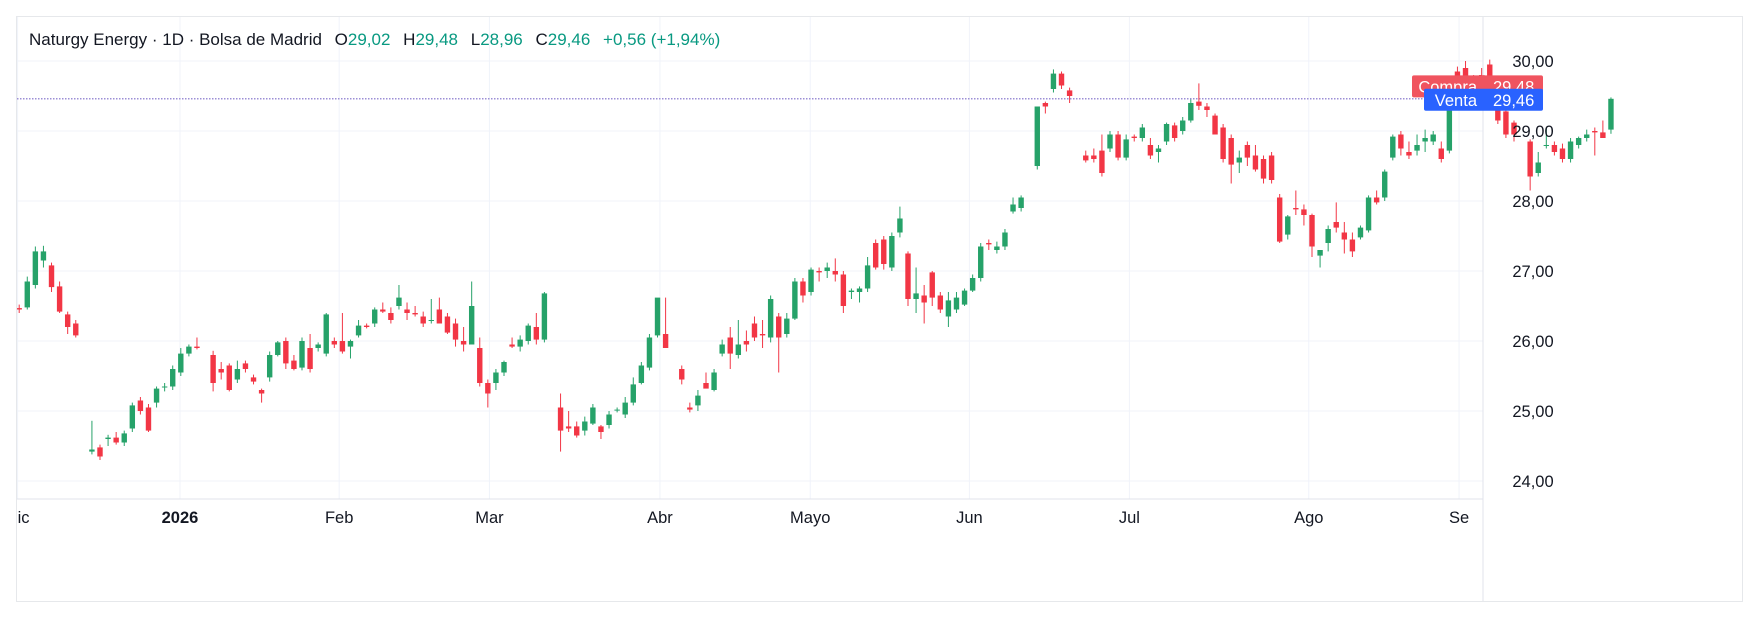  Describe the element at coordinates (750, 512) in the screenshot. I see `time-axis: Dic 2026 Feb Mar Abr Mayo Jun Jul Ago Se` at that location.